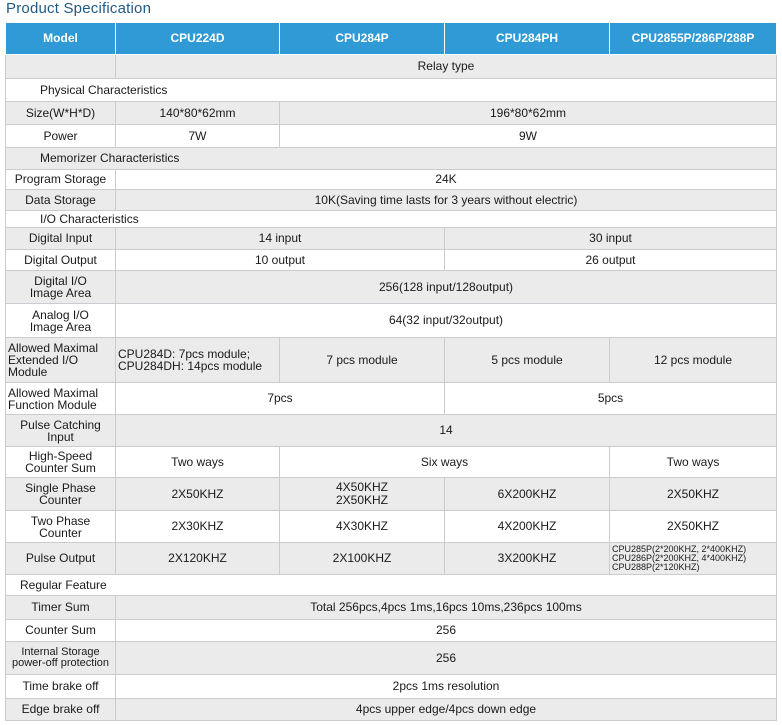  I want to click on cell-line: 4X50KHZ, so click(362, 487).